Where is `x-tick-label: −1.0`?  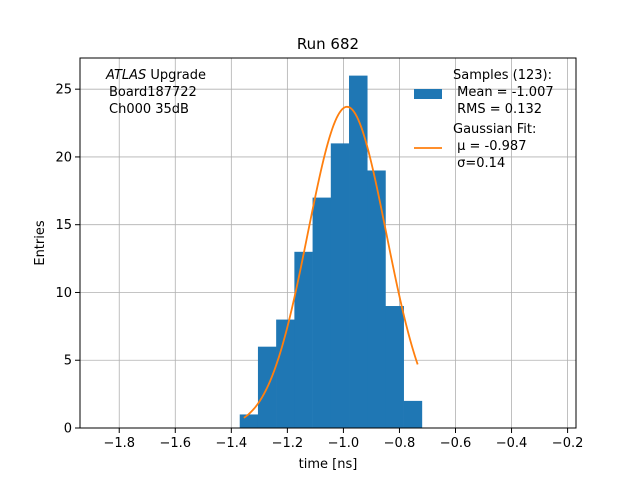 x-tick-label: −1.0 is located at coordinates (344, 443).